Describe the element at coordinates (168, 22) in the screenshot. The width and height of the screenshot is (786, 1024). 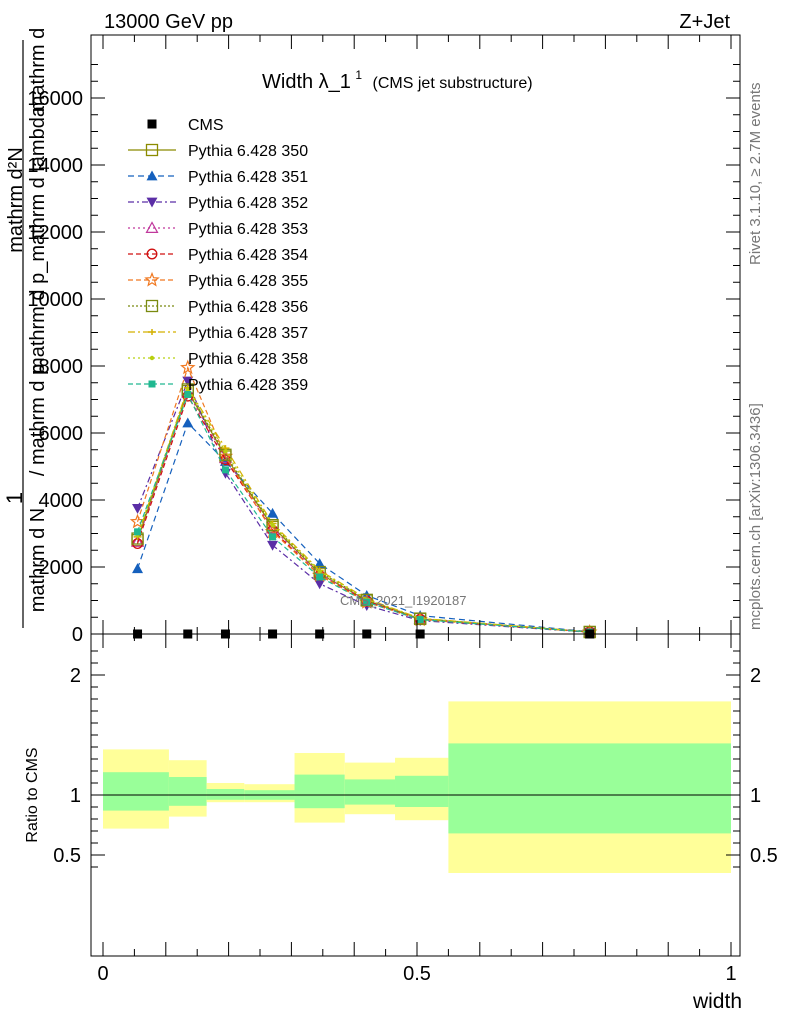
I see `header-energy-label: 13000 GeV pp` at that location.